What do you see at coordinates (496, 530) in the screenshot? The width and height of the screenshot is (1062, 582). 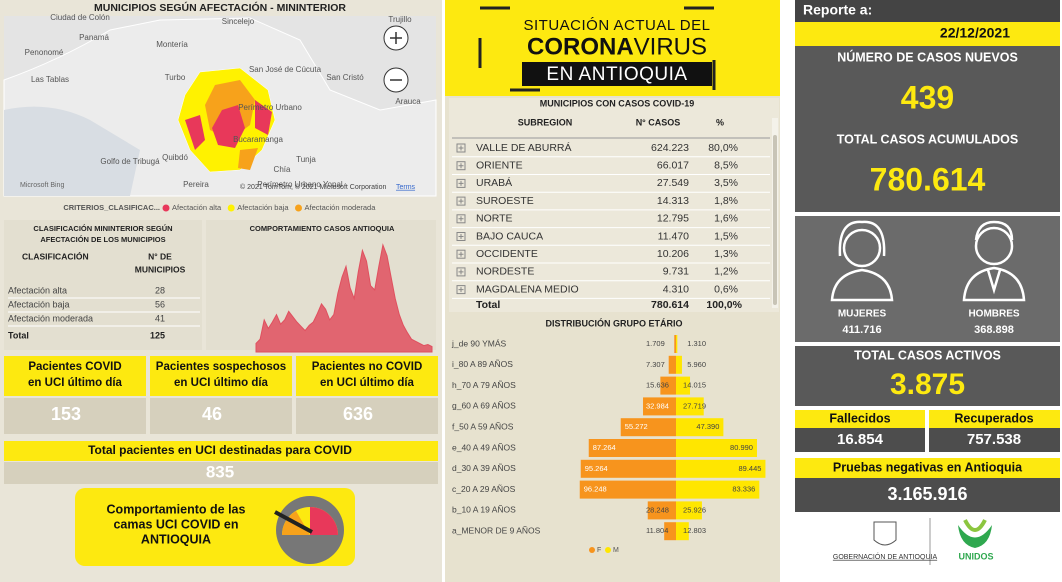 I see `pyramid-category: a_MENOR DE 9 AÑOS` at bounding box center [496, 530].